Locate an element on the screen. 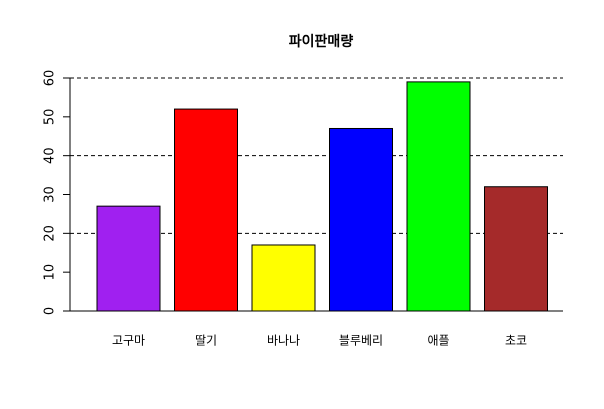  y-tick-label: 40 is located at coordinates (50, 155).